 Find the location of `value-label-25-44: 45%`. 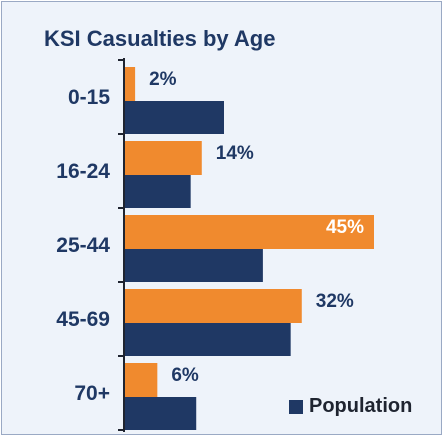

value-label-25-44: 45% is located at coordinates (345, 227).